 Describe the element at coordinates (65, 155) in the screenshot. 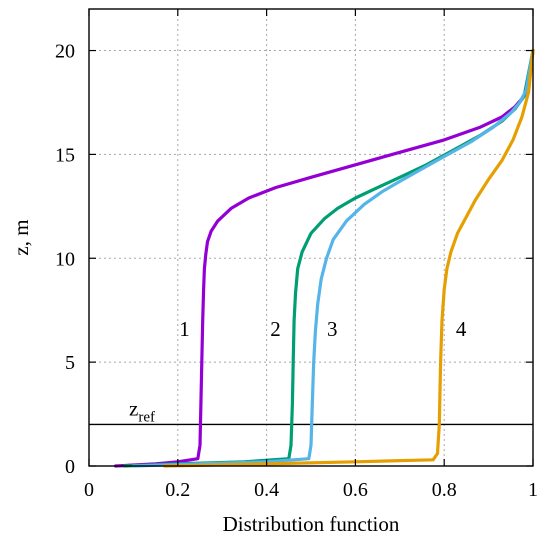

I see `y-tick-label: 15` at that location.